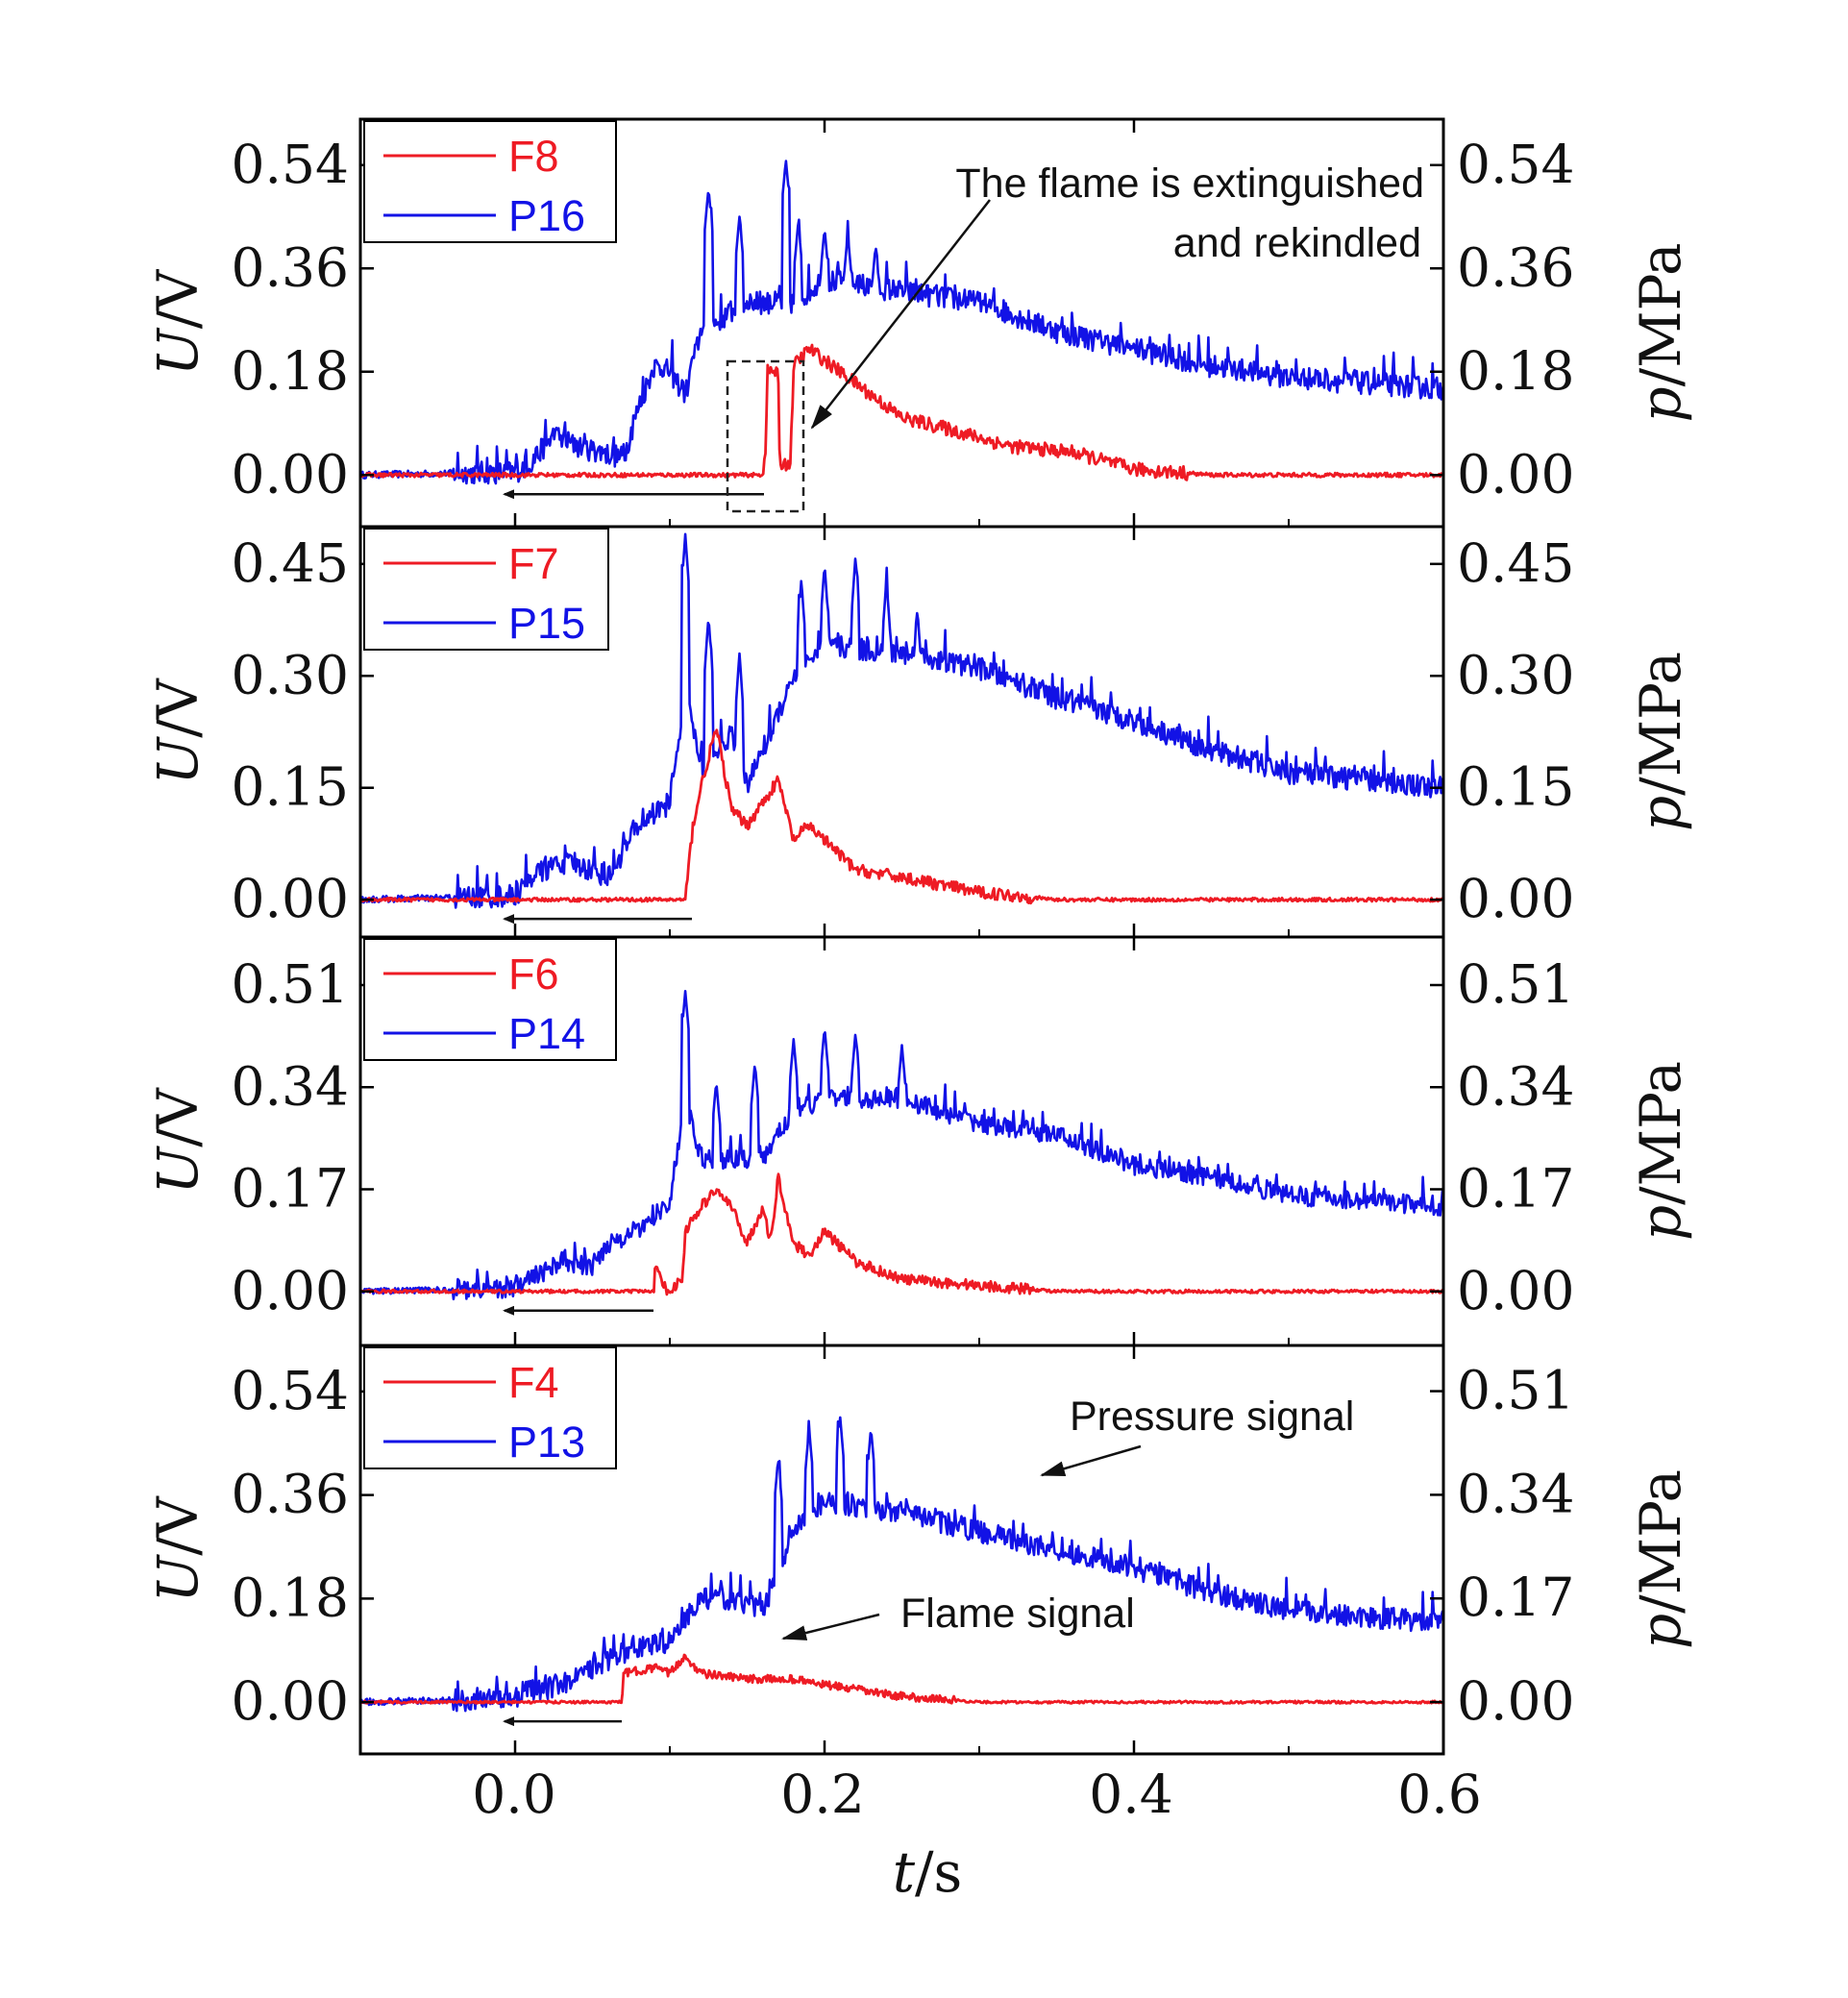  What do you see at coordinates (1075, 337) in the screenshot?
I see `annotation-extinguished: The flame is extinguished and rekindled` at bounding box center [1075, 337].